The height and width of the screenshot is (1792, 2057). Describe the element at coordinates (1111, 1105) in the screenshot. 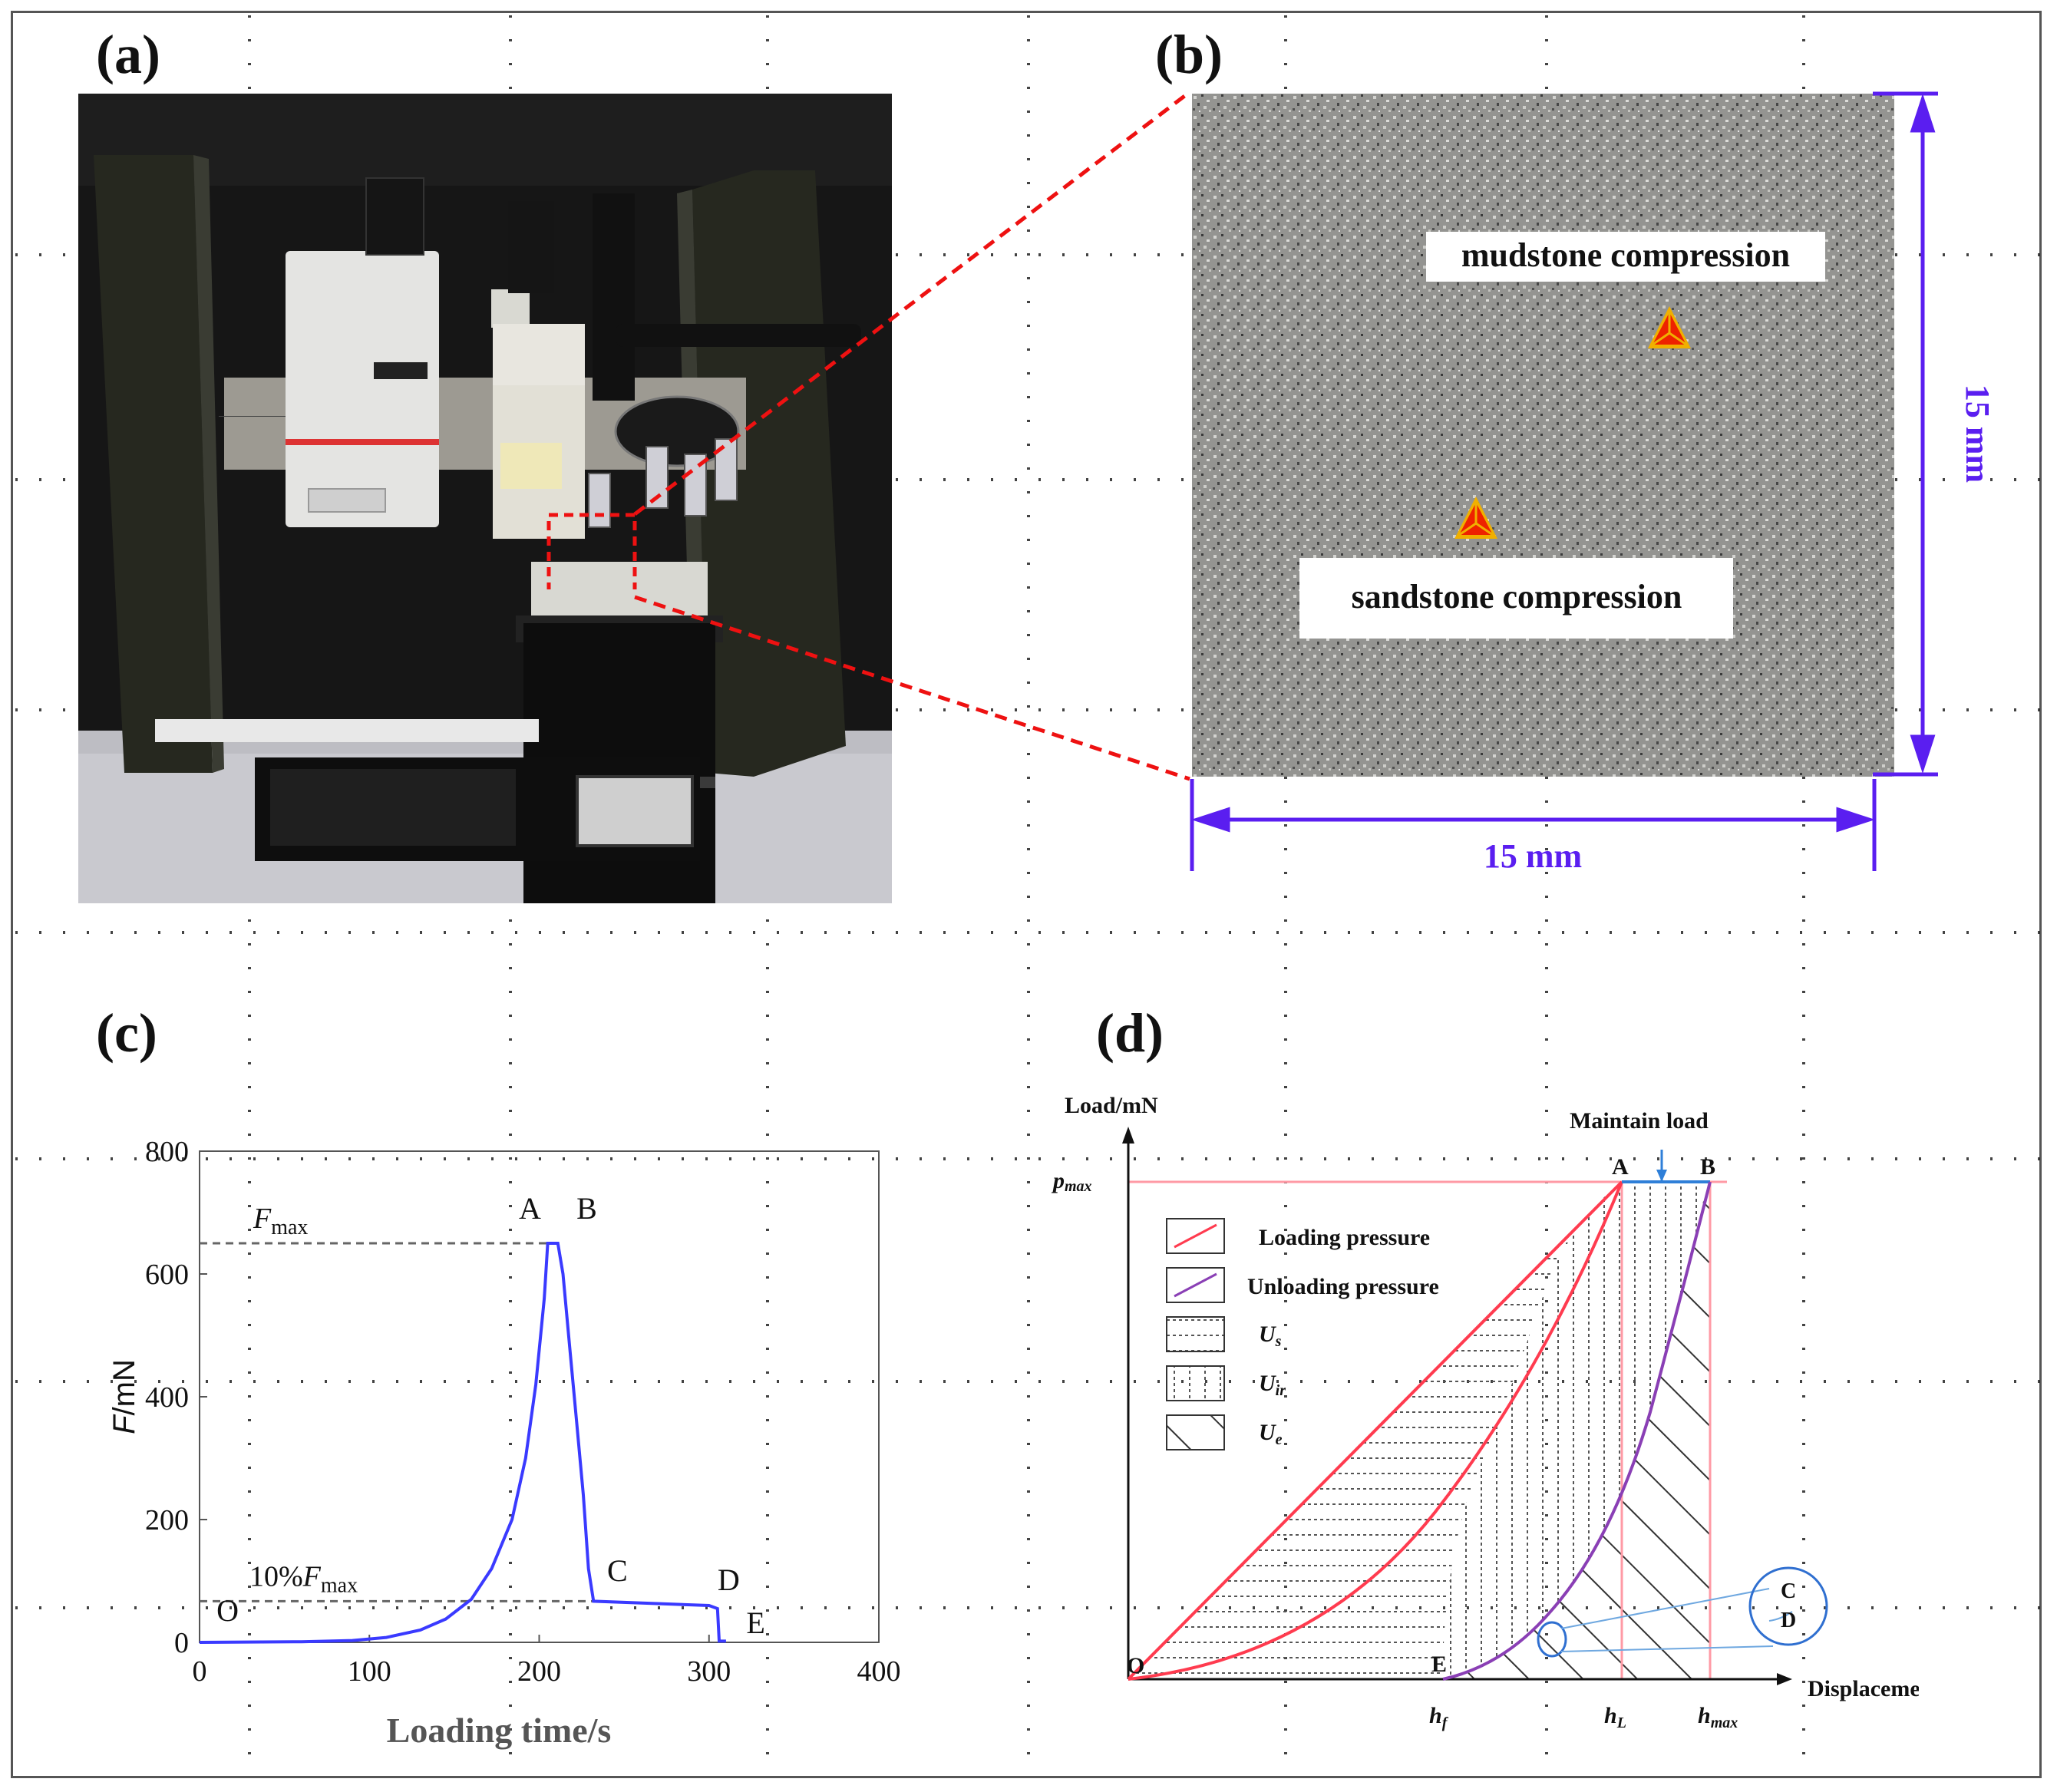

I see `y-axis-label: Load/mN` at that location.